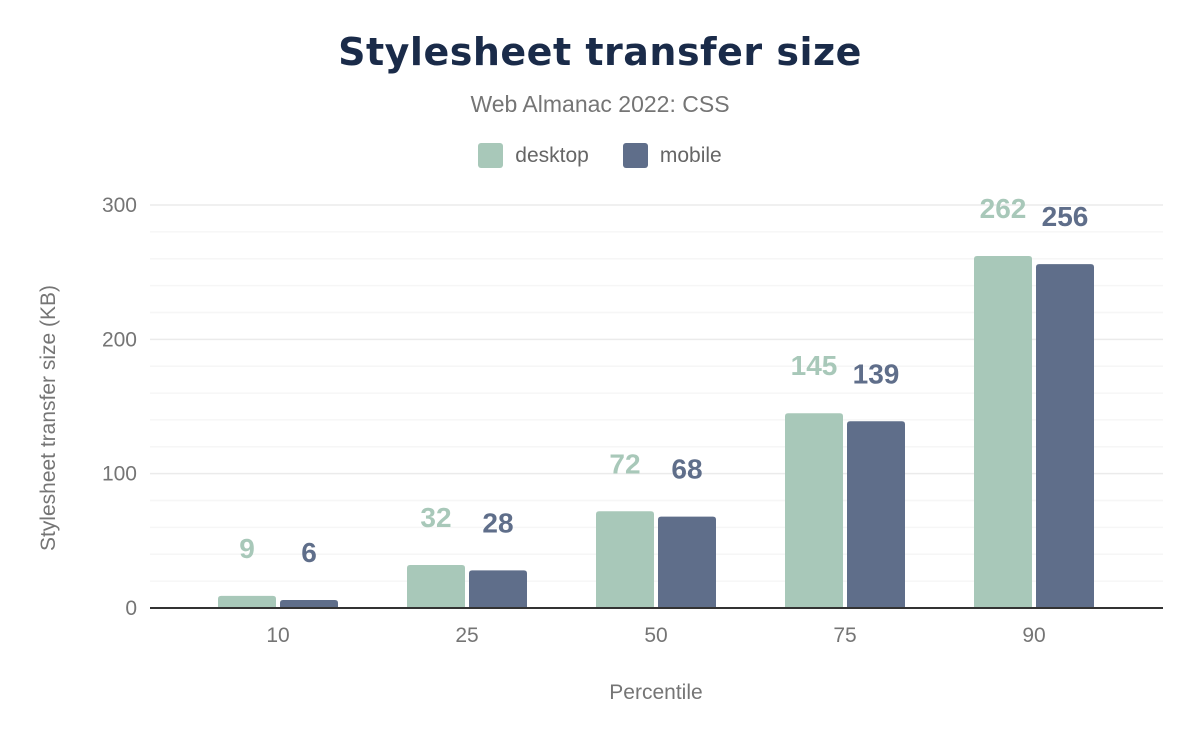  Describe the element at coordinates (119, 205) in the screenshot. I see `y-tick-label: 300` at that location.